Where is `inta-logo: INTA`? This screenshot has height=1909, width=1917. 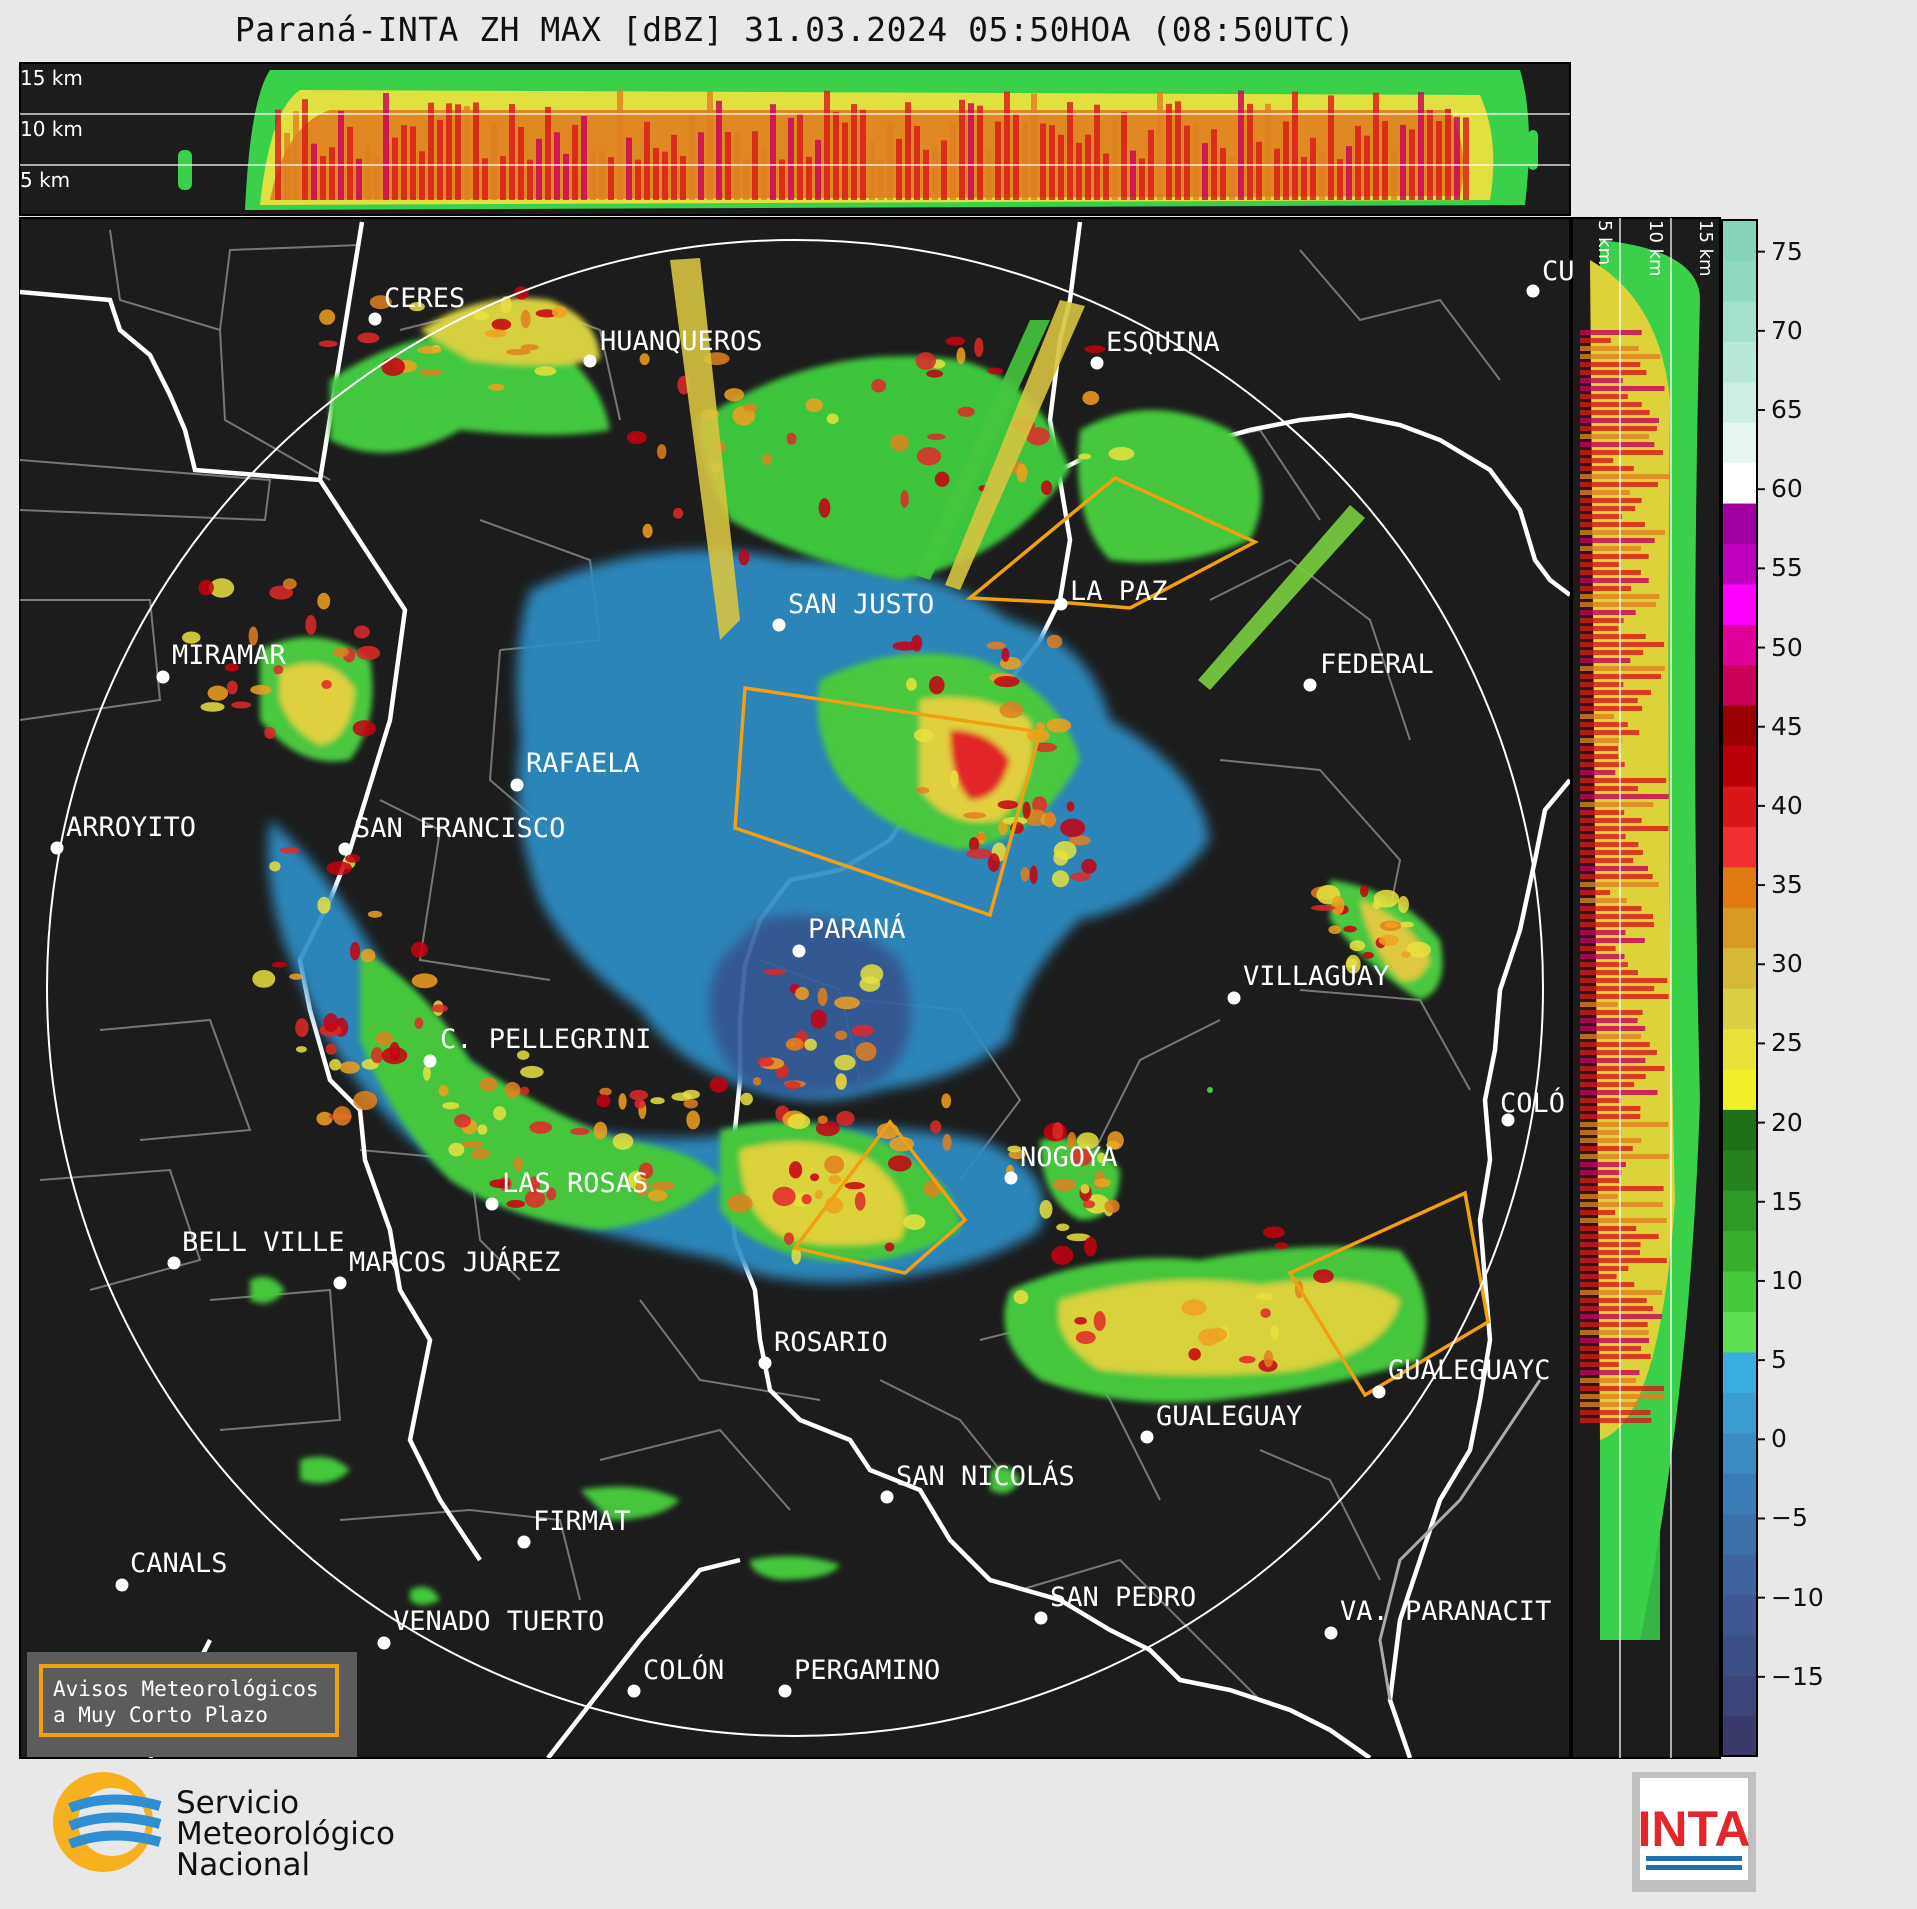
inta-logo: INTA is located at coordinates (1694, 1832).